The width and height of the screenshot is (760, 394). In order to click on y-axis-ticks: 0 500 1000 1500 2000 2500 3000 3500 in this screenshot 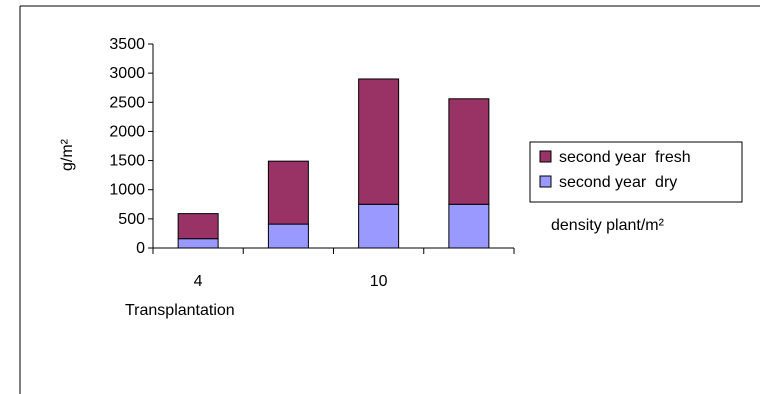, I will do `click(131, 146)`.